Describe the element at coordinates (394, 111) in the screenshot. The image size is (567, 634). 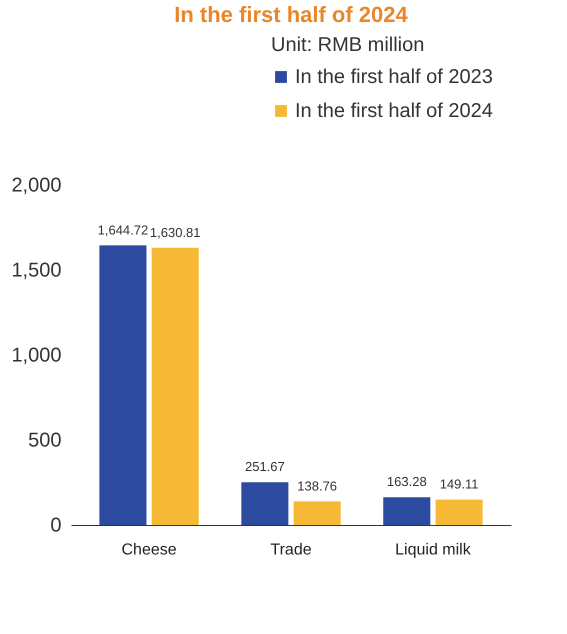
I see `legend-label: In the first half of 2024` at that location.